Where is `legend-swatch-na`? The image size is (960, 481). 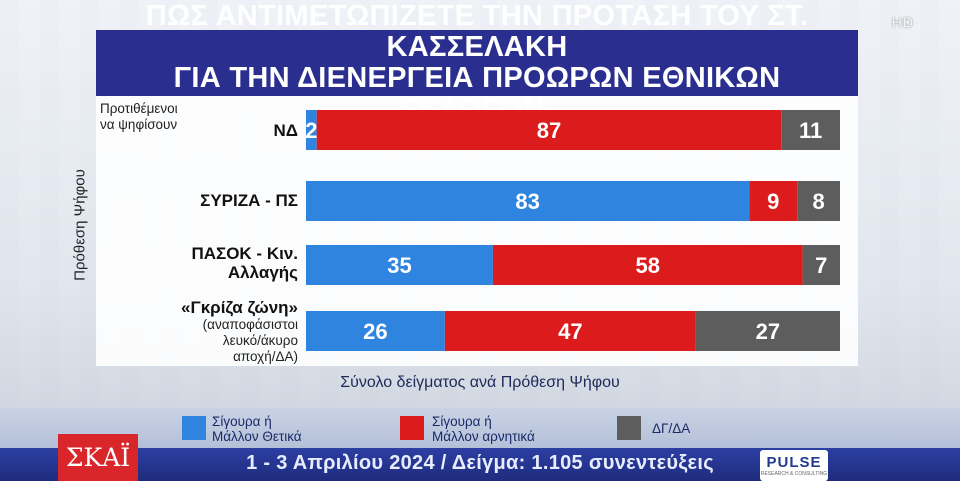 legend-swatch-na is located at coordinates (629, 428).